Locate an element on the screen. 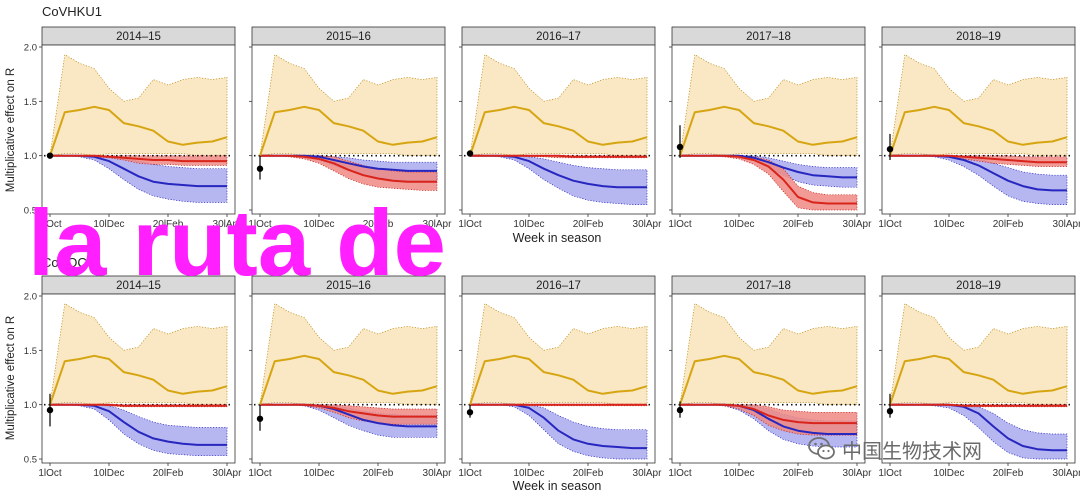  y-tick-label: 1.0 is located at coordinates (30, 156).